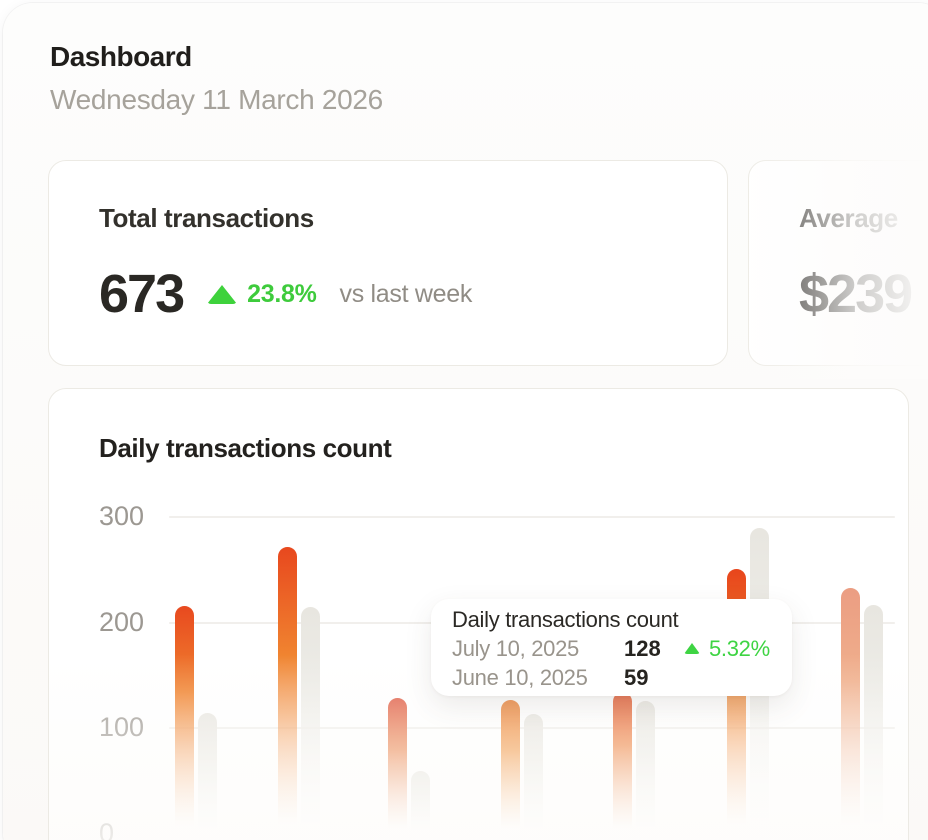 The height and width of the screenshot is (840, 928). What do you see at coordinates (636, 677) in the screenshot?
I see `tooltip-value: 59` at bounding box center [636, 677].